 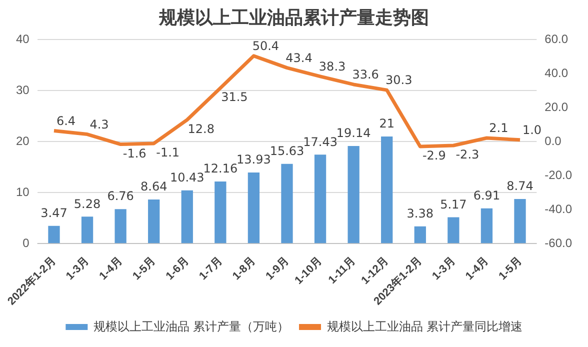 What do you see at coordinates (556, 39) in the screenshot?
I see `y2-tick-label: 60.0` at bounding box center [556, 39].